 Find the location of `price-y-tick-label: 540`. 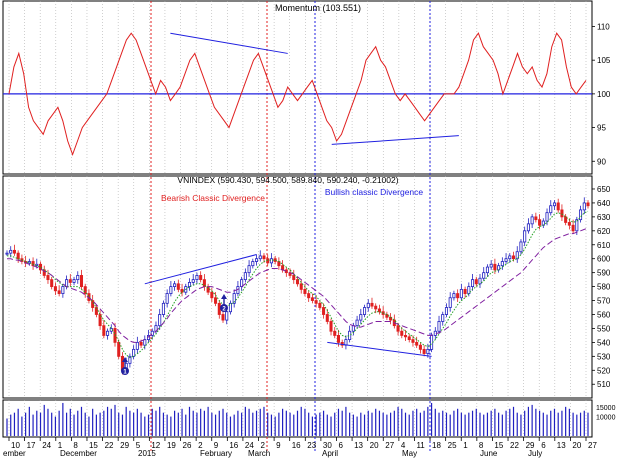

price-y-tick-label: 540 is located at coordinates (604, 342).